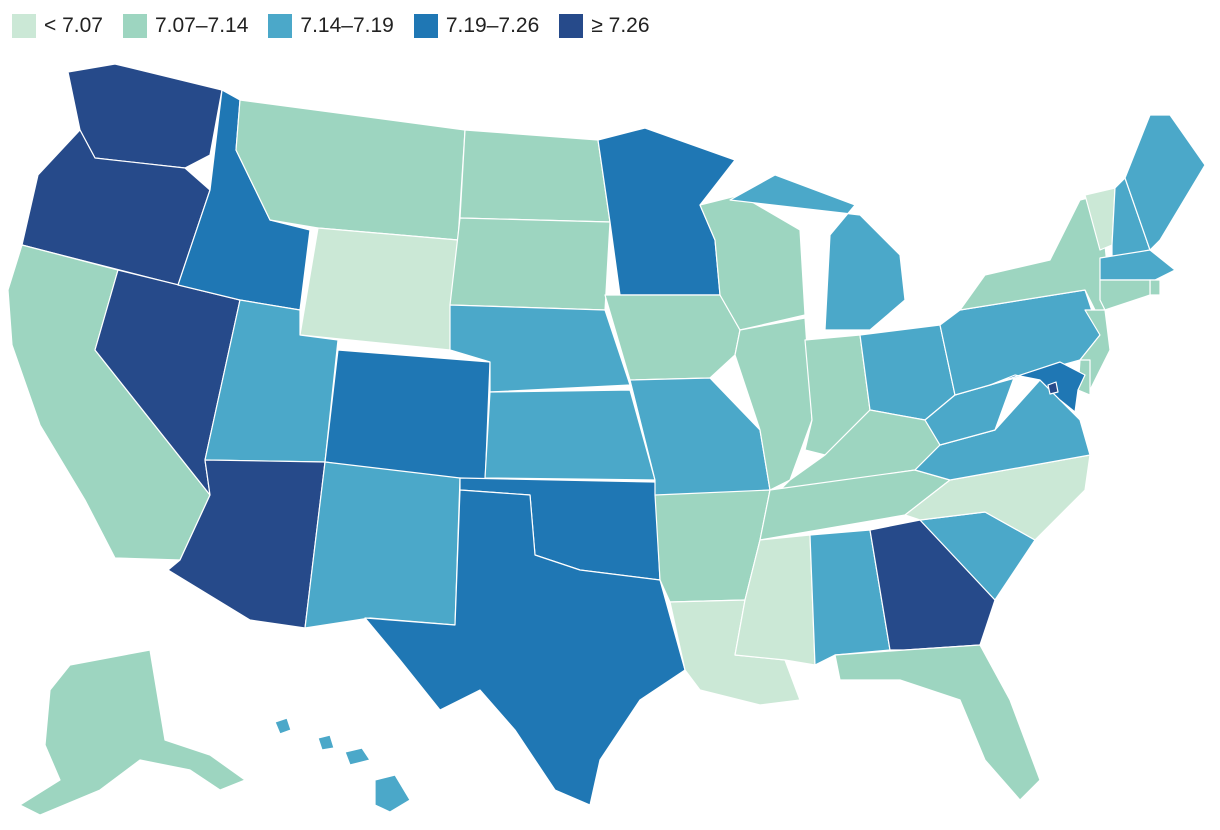  I want to click on state-AK, so click(132, 732).